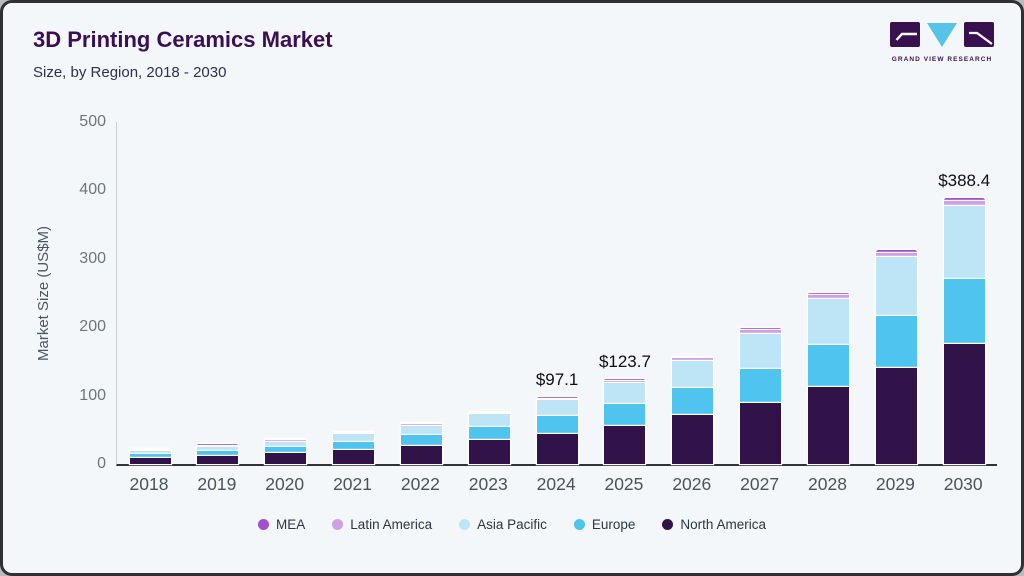 The image size is (1024, 576). I want to click on bar-2026, so click(693, 410).